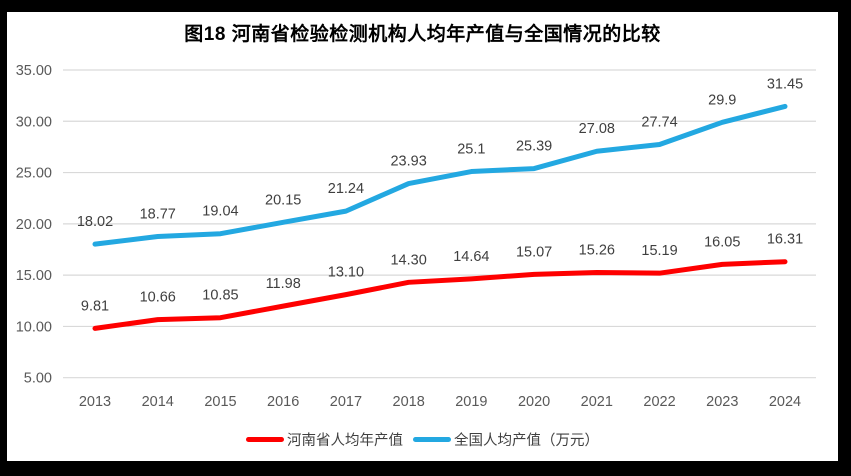  I want to click on y-tick-label: 15.00, so click(34, 276).